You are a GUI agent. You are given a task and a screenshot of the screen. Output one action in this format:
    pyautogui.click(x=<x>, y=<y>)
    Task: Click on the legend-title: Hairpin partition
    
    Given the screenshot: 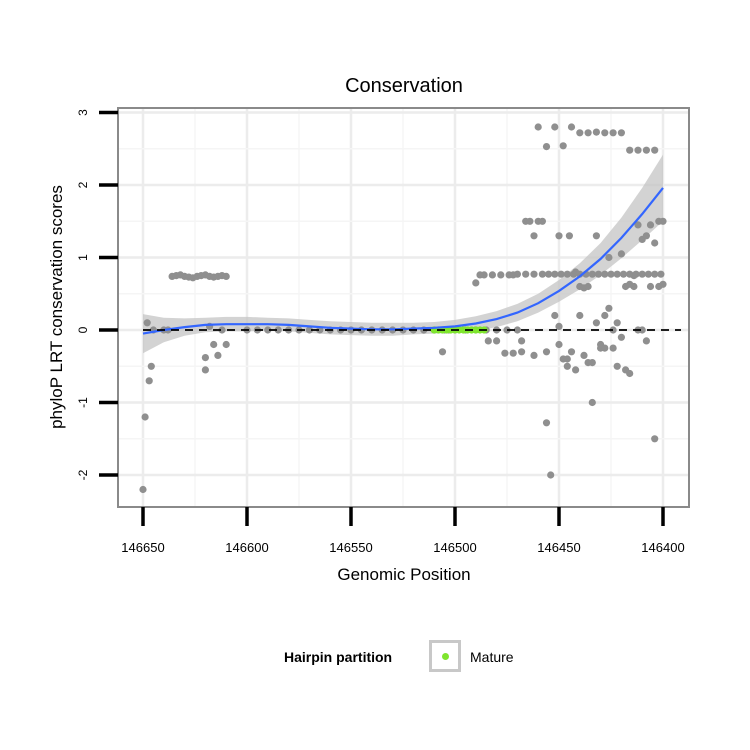 What is the action you would take?
    pyautogui.click(x=338, y=657)
    